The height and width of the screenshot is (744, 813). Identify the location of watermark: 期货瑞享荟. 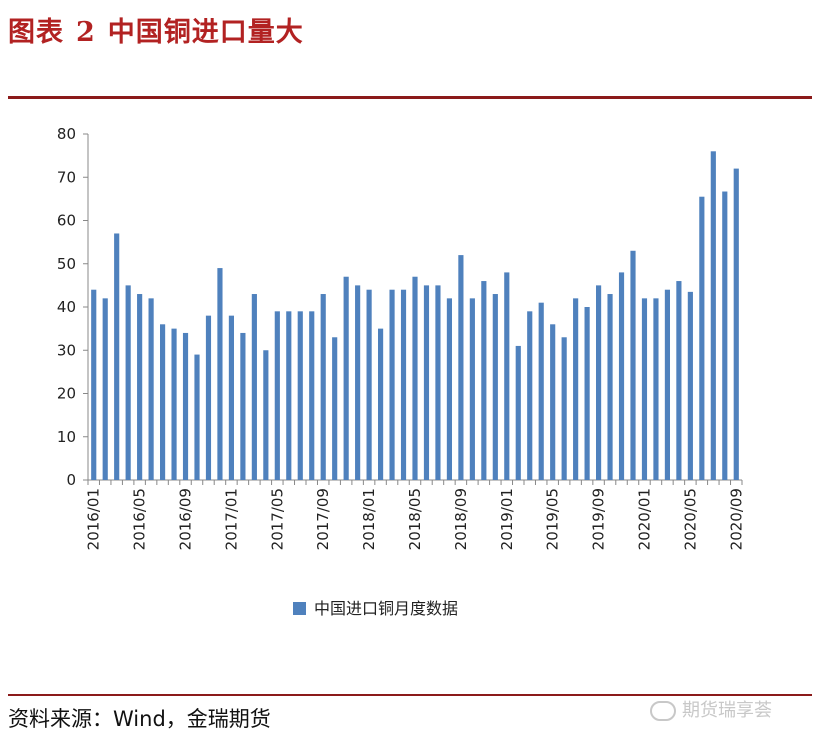
(711, 709).